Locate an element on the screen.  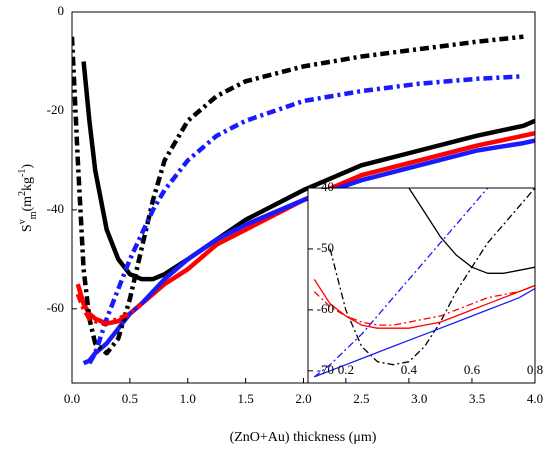
y-tick-label: -50 is located at coordinates (325, 247).